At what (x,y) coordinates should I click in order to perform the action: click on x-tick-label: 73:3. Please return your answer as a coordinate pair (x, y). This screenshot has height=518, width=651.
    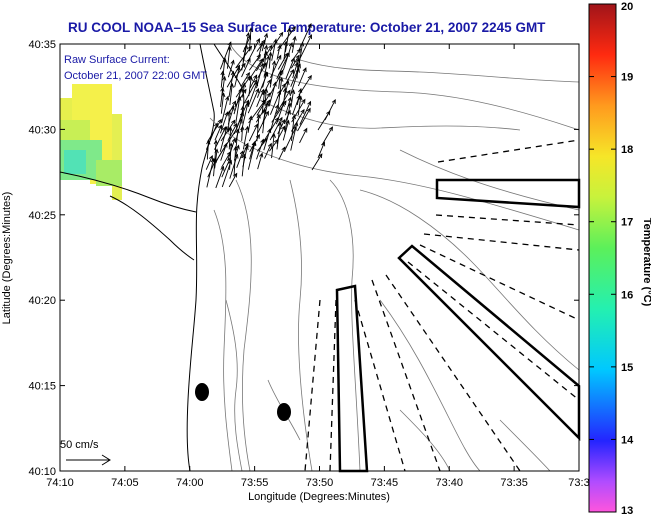
    Looking at the image, I should click on (578, 483).